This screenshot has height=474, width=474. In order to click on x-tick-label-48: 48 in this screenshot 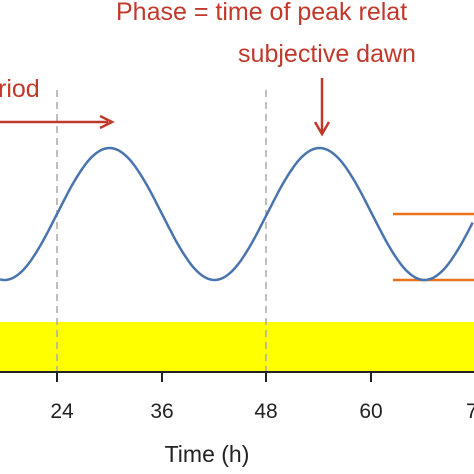, I will do `click(265, 411)`.